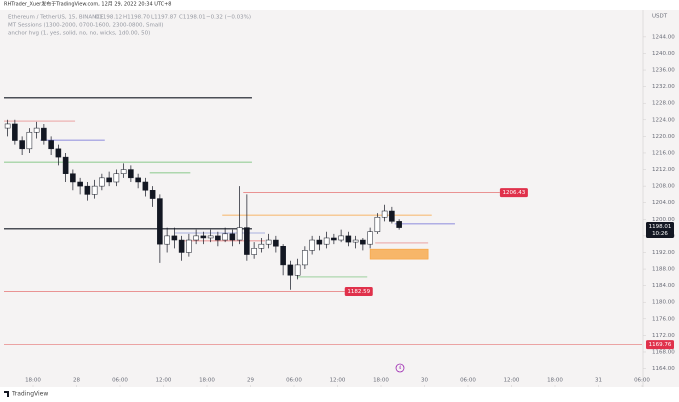 The height and width of the screenshot is (402, 679). Describe the element at coordinates (663, 369) in the screenshot. I see `y-tick-label: 1164.00` at that location.